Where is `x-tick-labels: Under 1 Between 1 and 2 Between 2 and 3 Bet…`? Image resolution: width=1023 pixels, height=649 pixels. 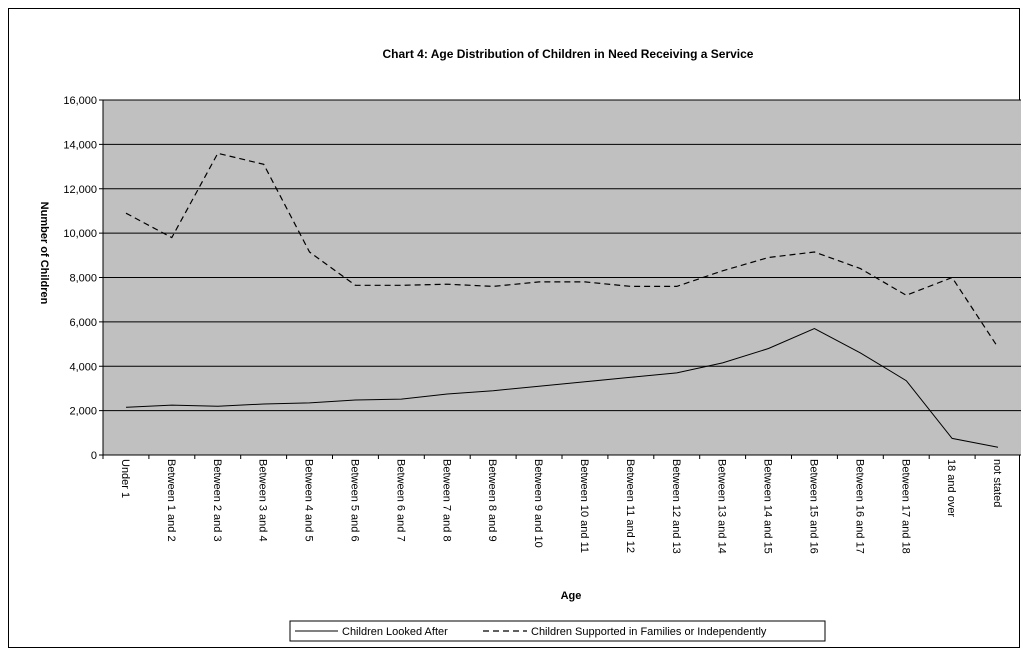 x-tick-labels: Under 1 Between 1 and 2 Between 2 and 3 Bet… is located at coordinates (561, 506).